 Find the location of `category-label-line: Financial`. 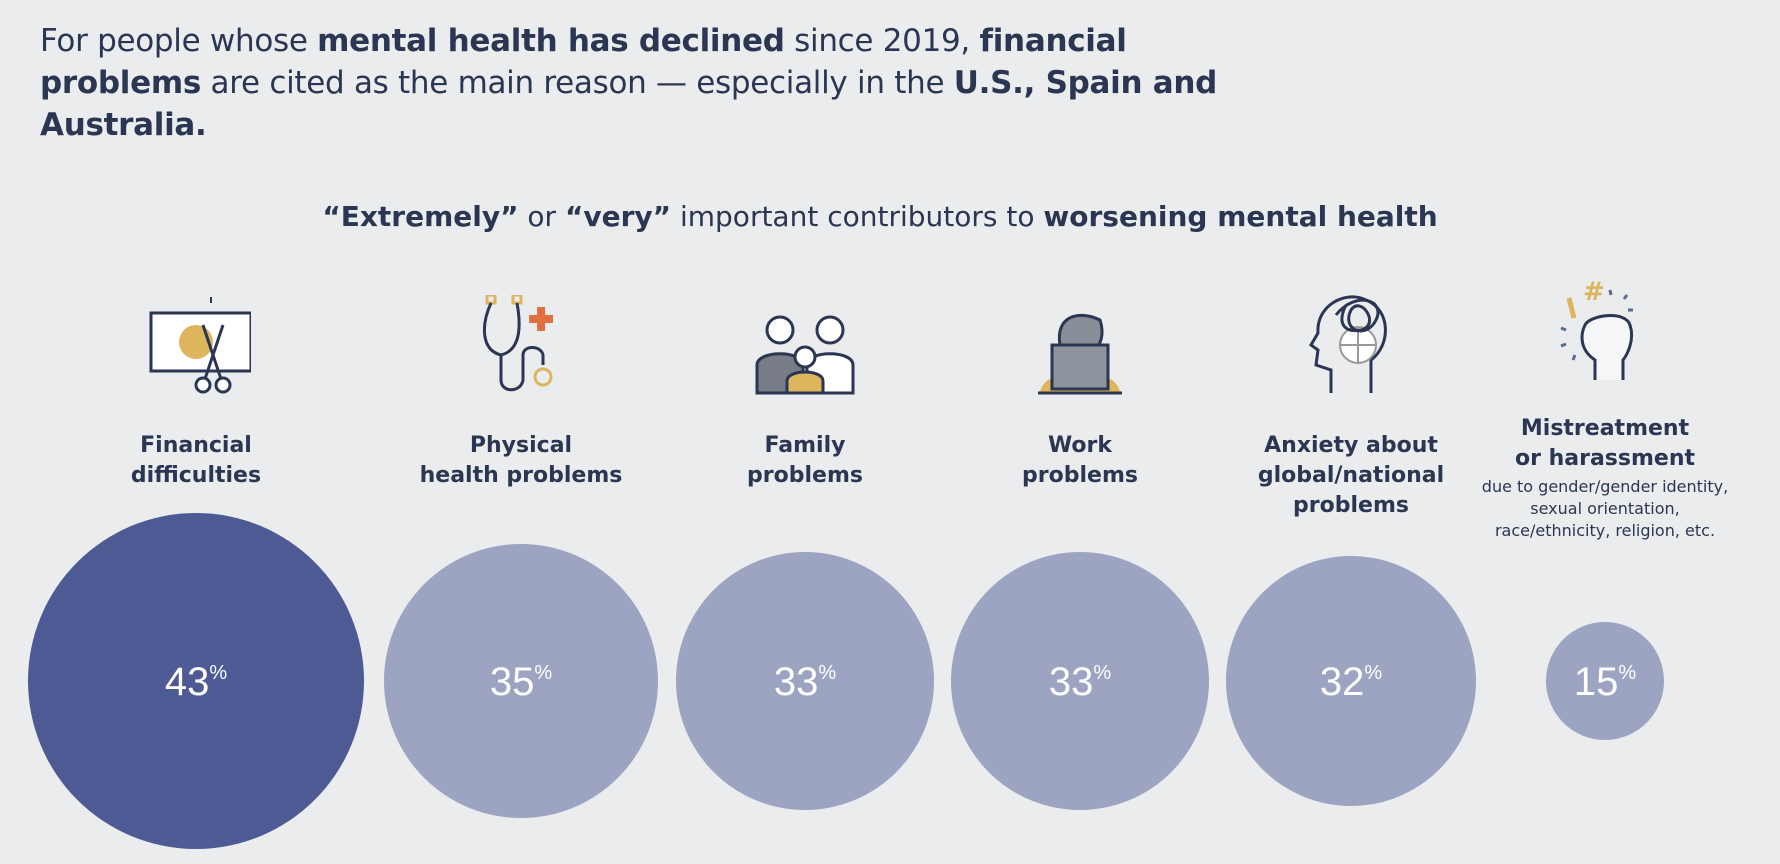

category-label-line: Financial is located at coordinates (196, 445).